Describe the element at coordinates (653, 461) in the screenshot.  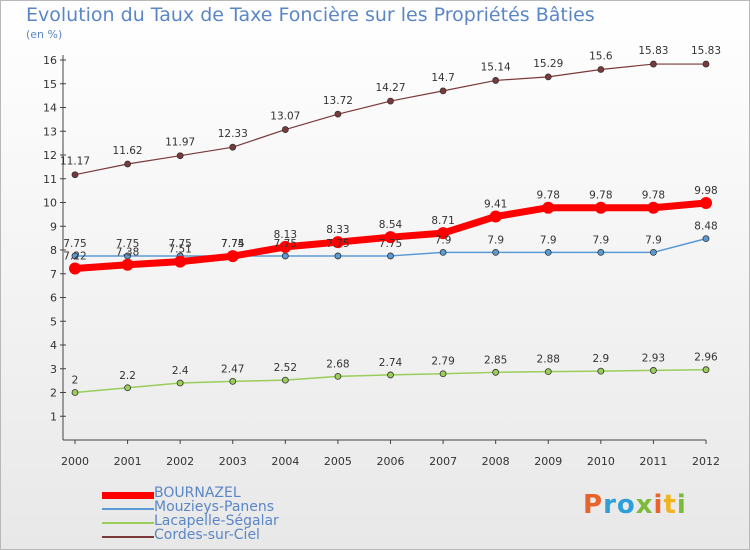
I see `x-tick-label: 2011` at that location.